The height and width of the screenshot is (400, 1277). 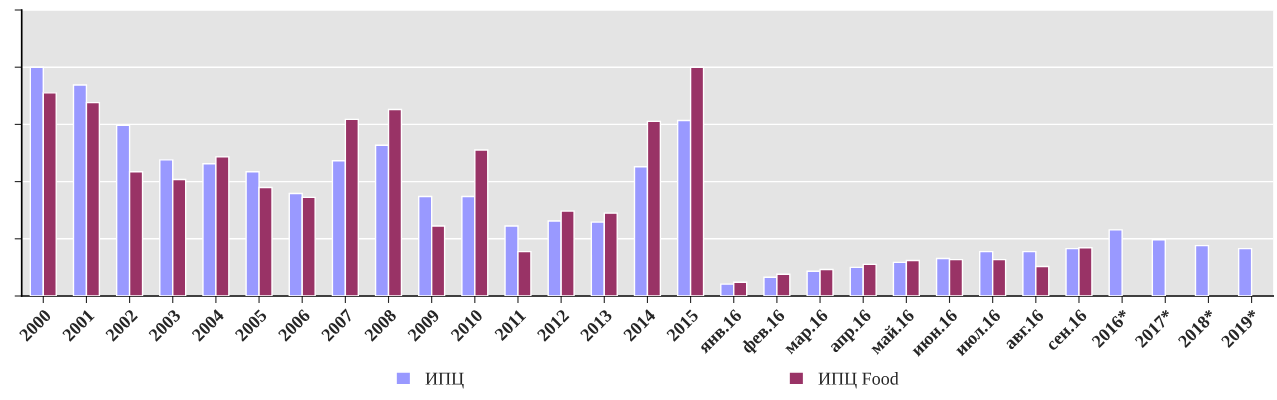 What do you see at coordinates (444, 380) in the screenshot?
I see `legend-label: ИПЦ` at bounding box center [444, 380].